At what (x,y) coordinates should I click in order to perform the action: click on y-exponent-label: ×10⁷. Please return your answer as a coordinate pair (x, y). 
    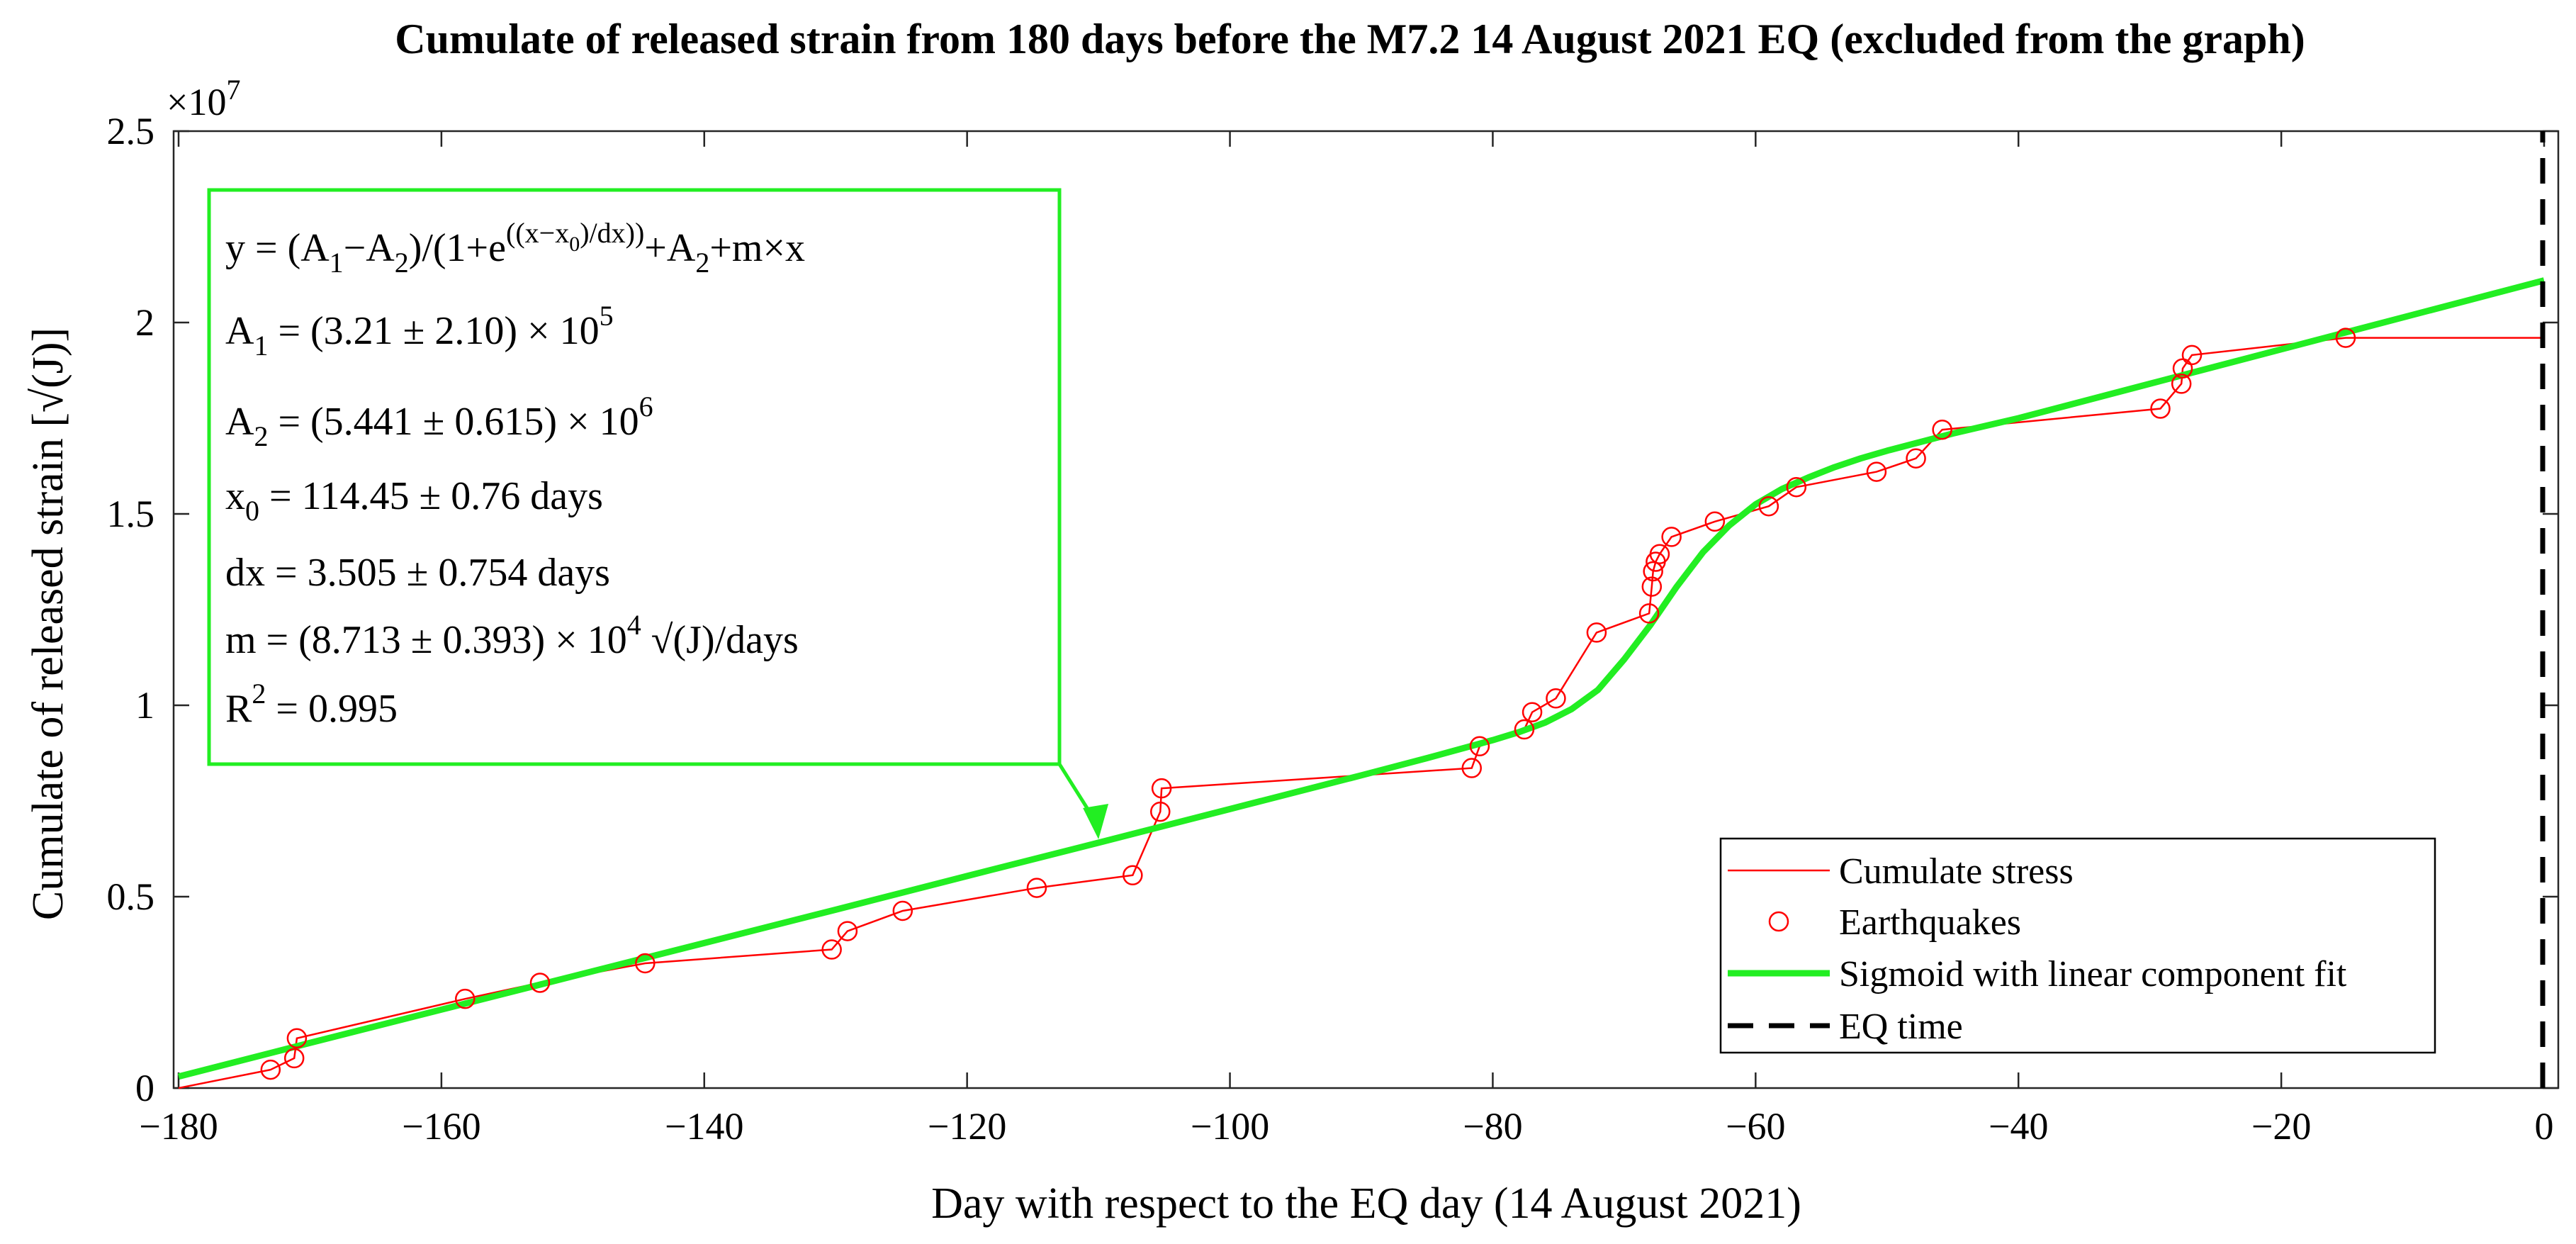
    Looking at the image, I should click on (203, 98).